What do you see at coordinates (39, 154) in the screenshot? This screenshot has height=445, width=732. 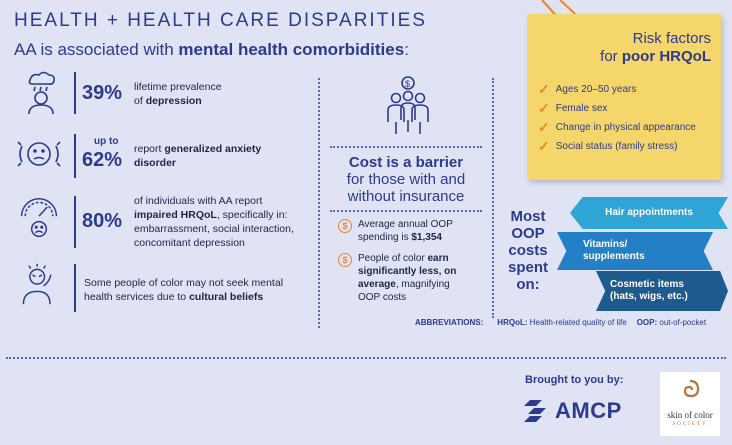 I see `anxious-face-icon` at bounding box center [39, 154].